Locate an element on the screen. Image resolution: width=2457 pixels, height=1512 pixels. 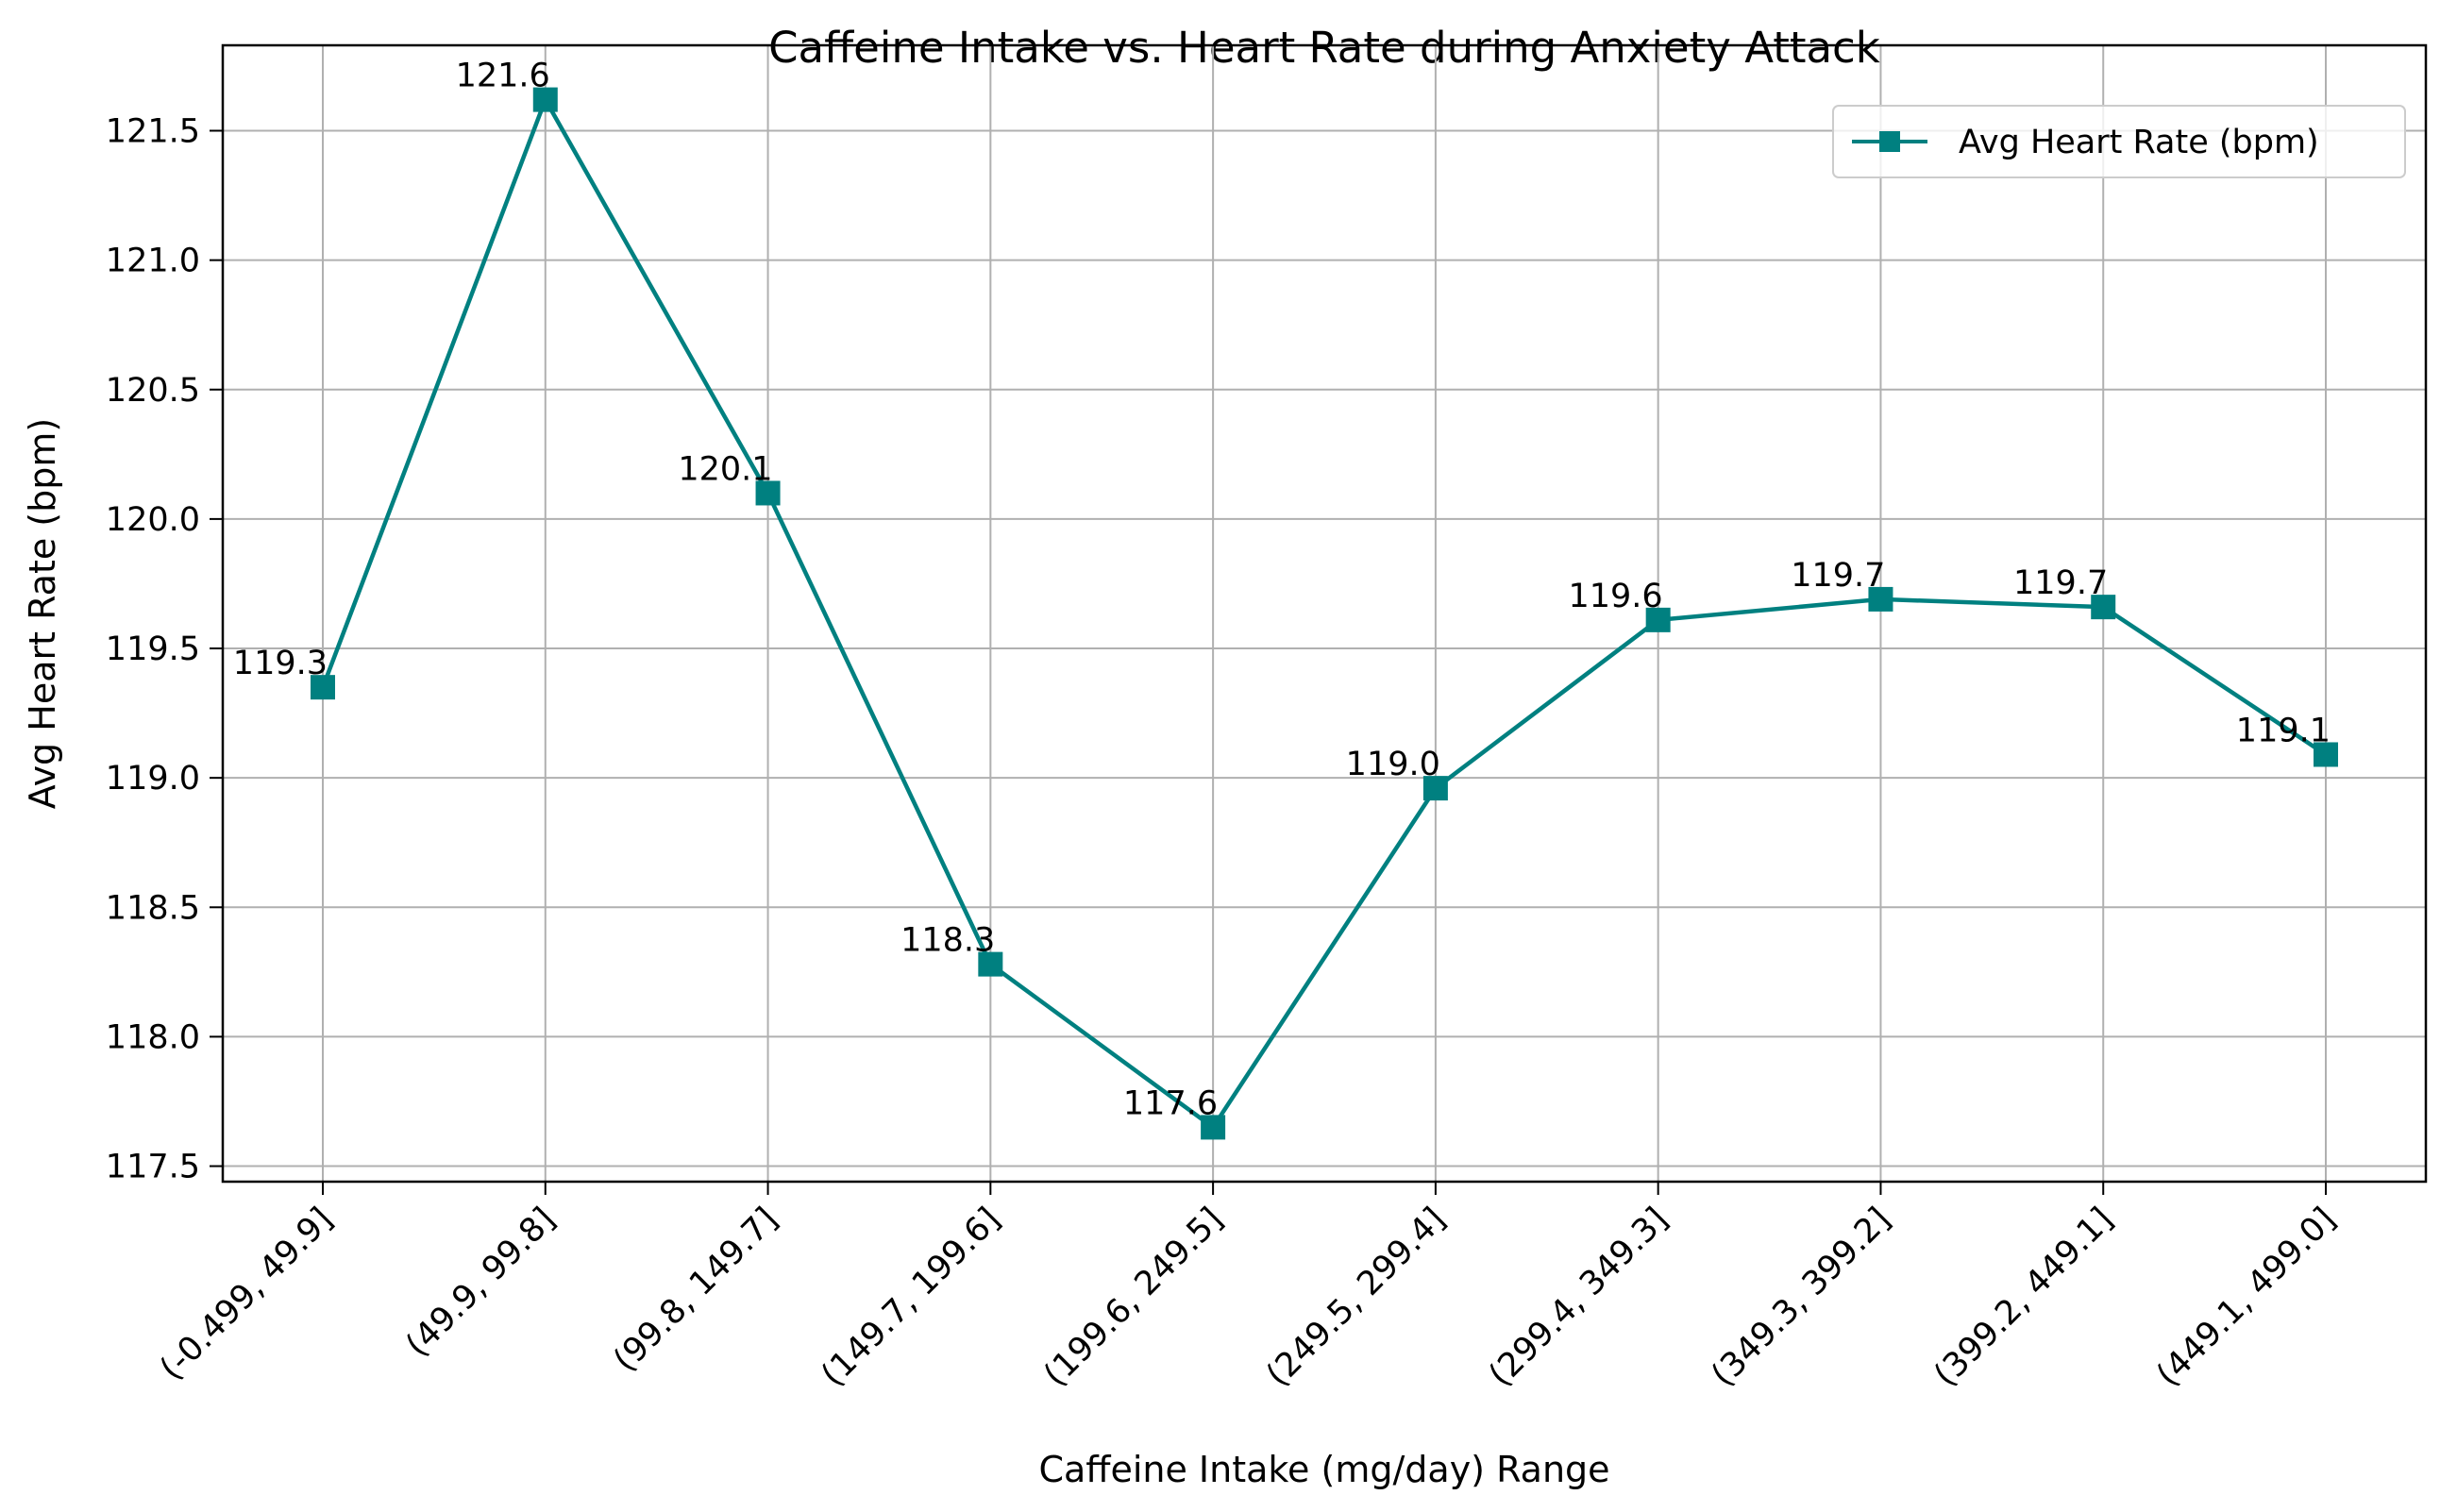
data-label: 119.0 is located at coordinates (1393, 764).